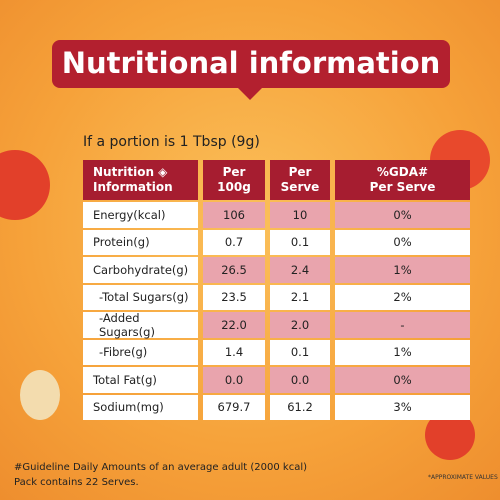 The width and height of the screenshot is (500, 500). I want to click on value-cell: 22.0, so click(234, 325).